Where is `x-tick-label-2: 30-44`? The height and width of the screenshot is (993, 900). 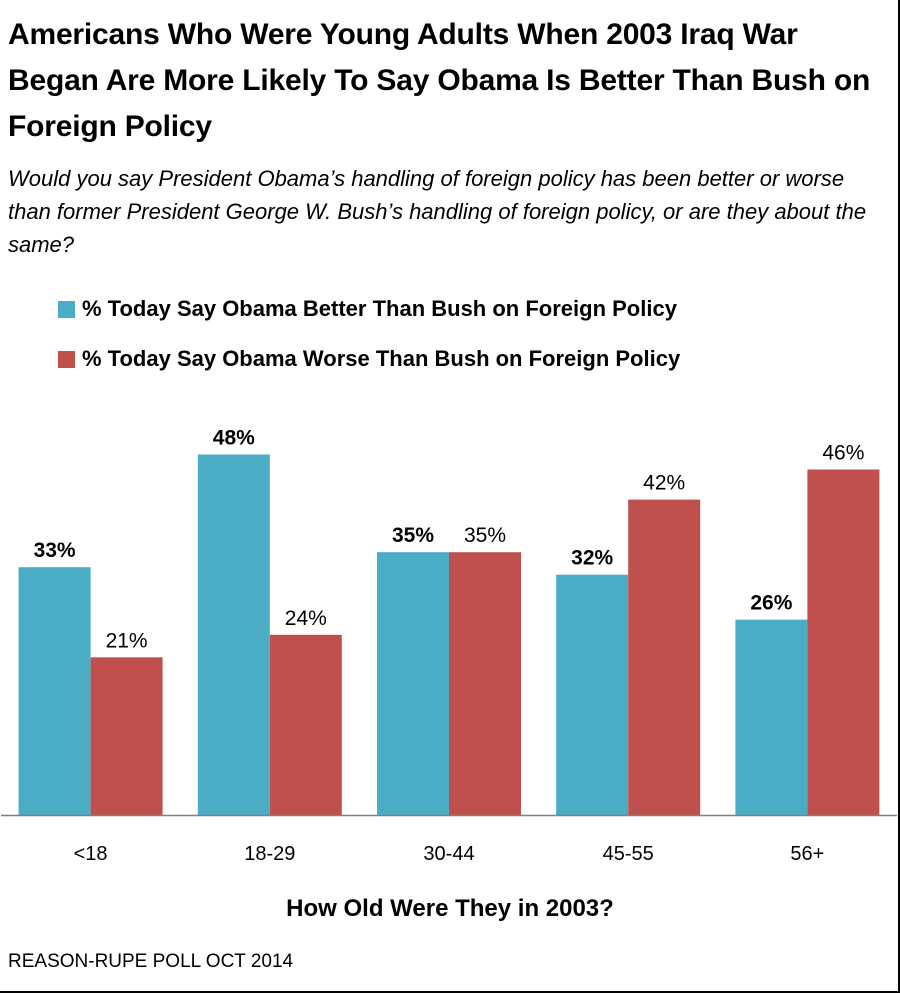 x-tick-label-2: 30-44 is located at coordinates (448, 854).